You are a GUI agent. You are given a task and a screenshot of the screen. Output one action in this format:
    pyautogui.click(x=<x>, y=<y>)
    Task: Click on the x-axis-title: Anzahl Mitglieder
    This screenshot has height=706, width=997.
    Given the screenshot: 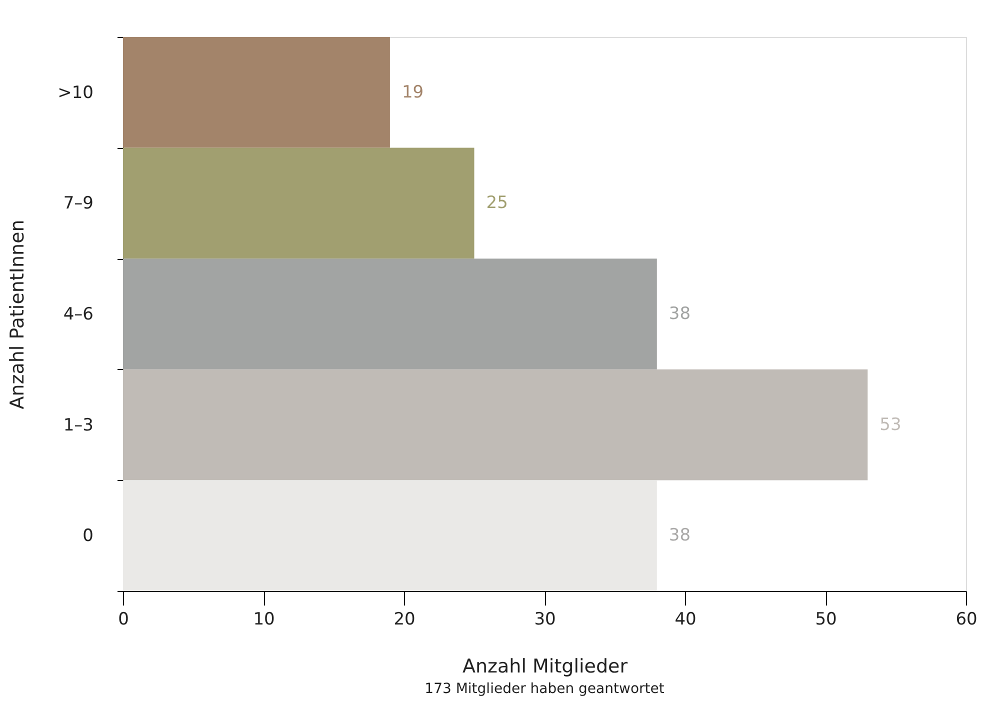 What is the action you would take?
    pyautogui.click(x=545, y=667)
    